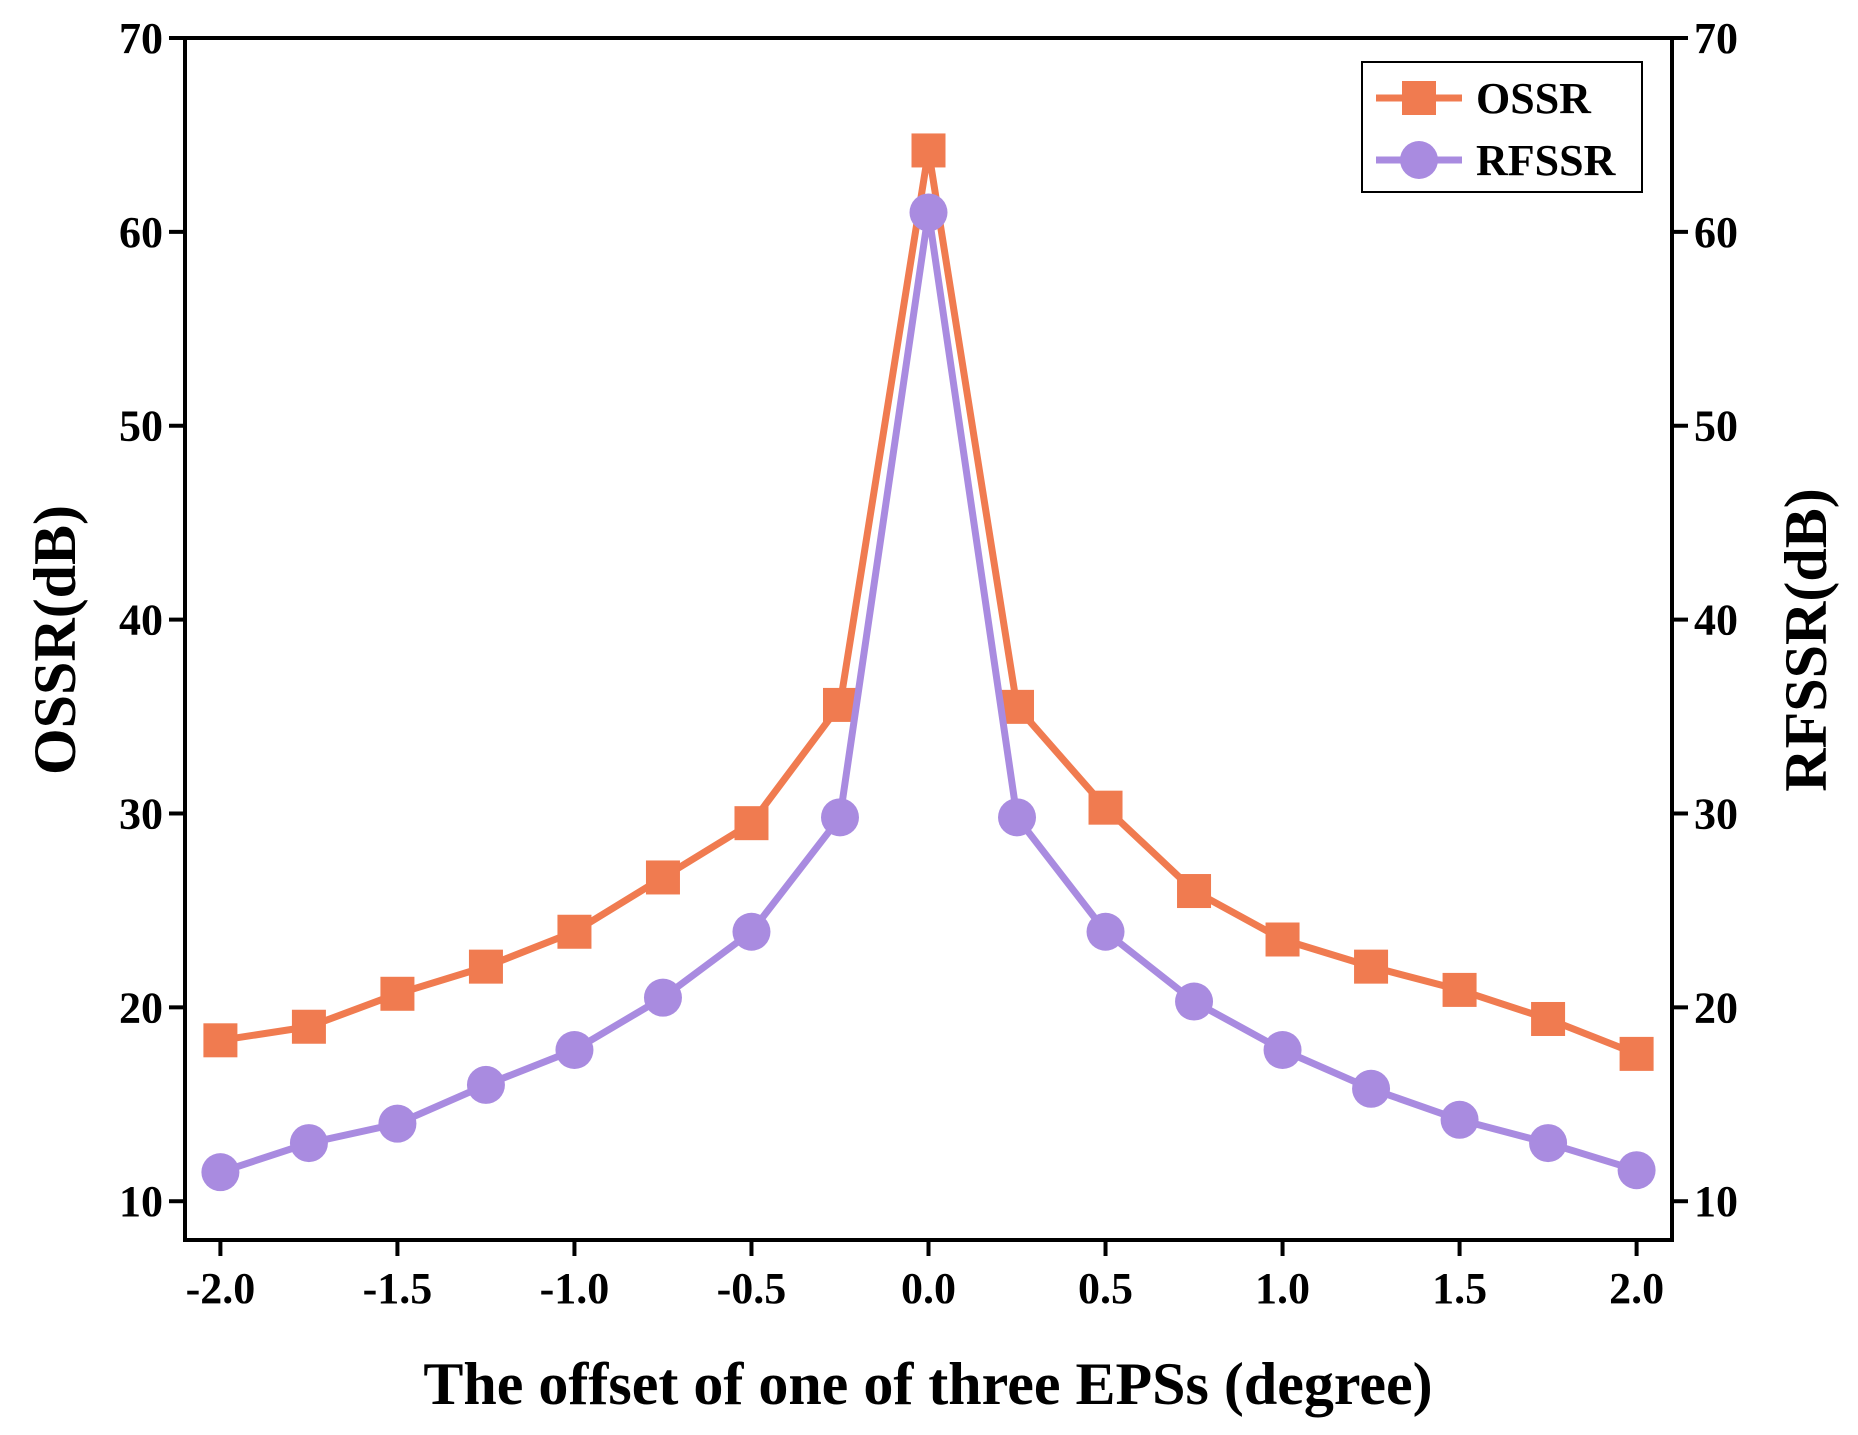 This screenshot has height=1435, width=1858. I want to click on y-tick-label-left: 70, so click(141, 38).